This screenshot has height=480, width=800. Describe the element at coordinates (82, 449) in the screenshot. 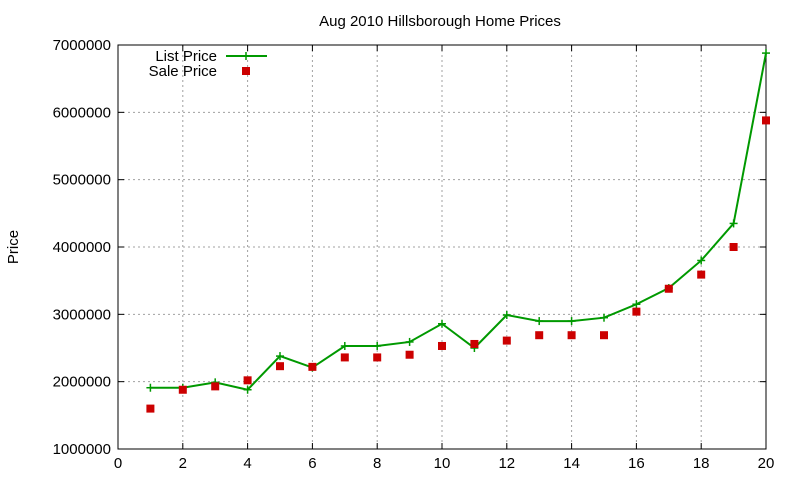

I see `y-tick-label: 1000000` at that location.